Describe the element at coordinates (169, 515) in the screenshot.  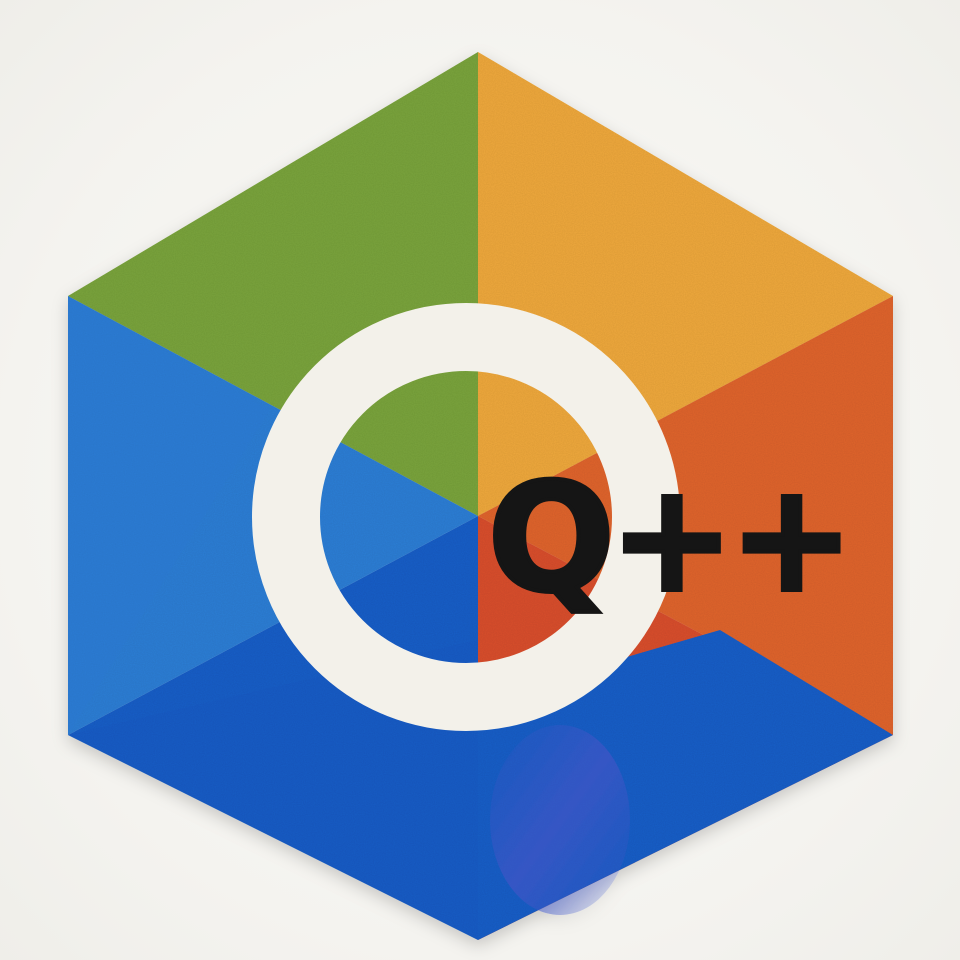
I see `left-shade` at that location.